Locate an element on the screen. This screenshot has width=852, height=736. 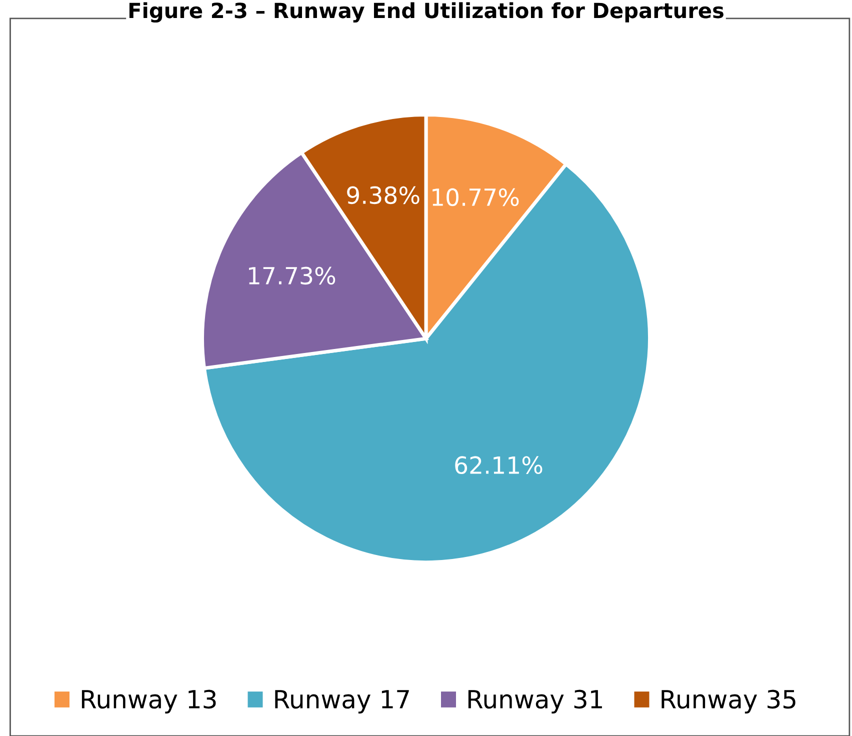
data-label: 10.77% is located at coordinates (475, 197).